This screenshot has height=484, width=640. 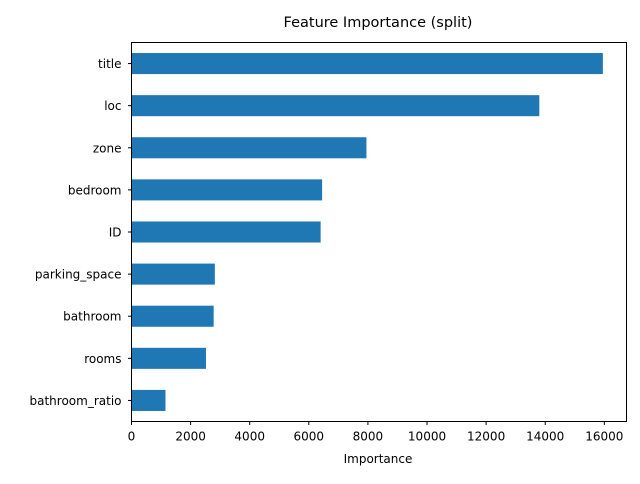 I want to click on chart-title: Feature Importance (split), so click(x=378, y=23).